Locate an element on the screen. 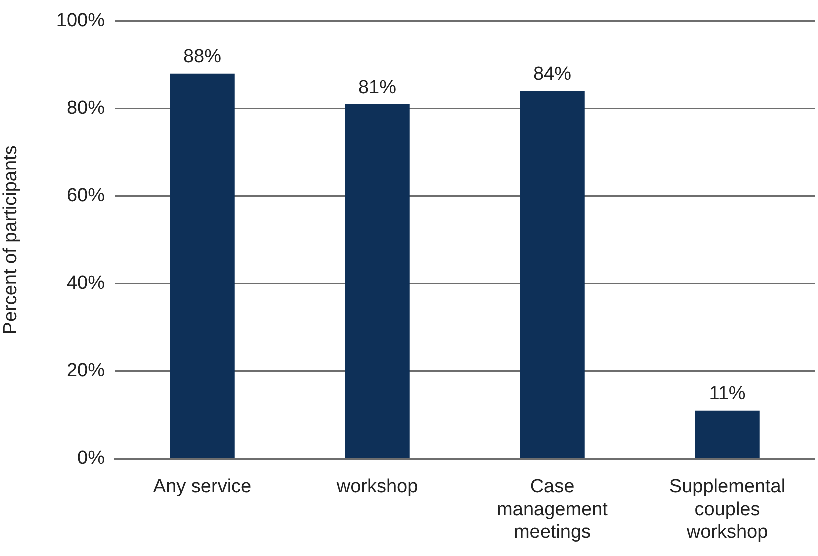 The height and width of the screenshot is (556, 818). data-label: 11% is located at coordinates (727, 394).